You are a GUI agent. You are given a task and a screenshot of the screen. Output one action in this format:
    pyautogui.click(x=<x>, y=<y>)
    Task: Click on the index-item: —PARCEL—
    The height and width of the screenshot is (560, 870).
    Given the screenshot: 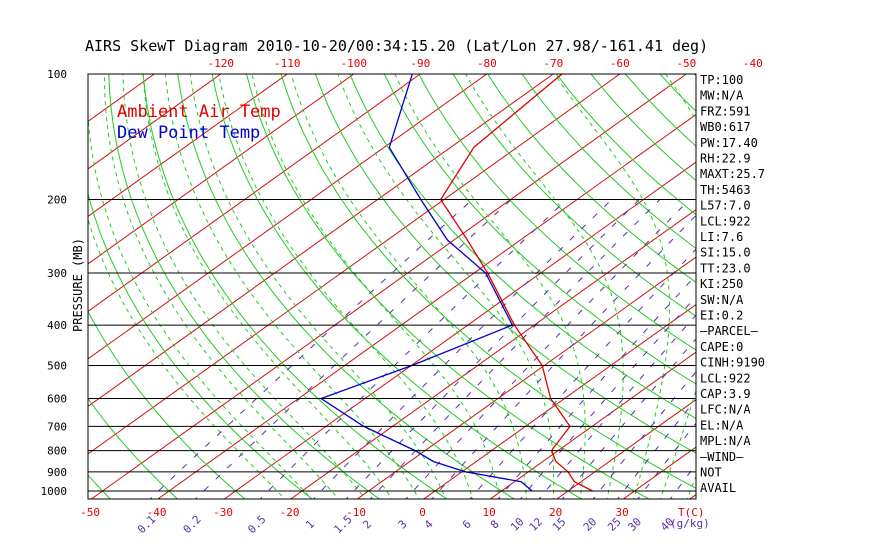 What is the action you would take?
    pyautogui.click(x=729, y=331)
    